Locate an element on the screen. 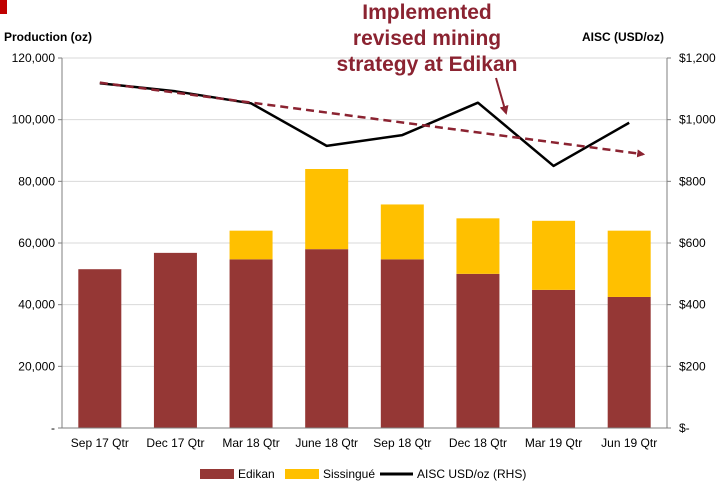 The width and height of the screenshot is (727, 483). right-tick-label: $200 is located at coordinates (692, 366).